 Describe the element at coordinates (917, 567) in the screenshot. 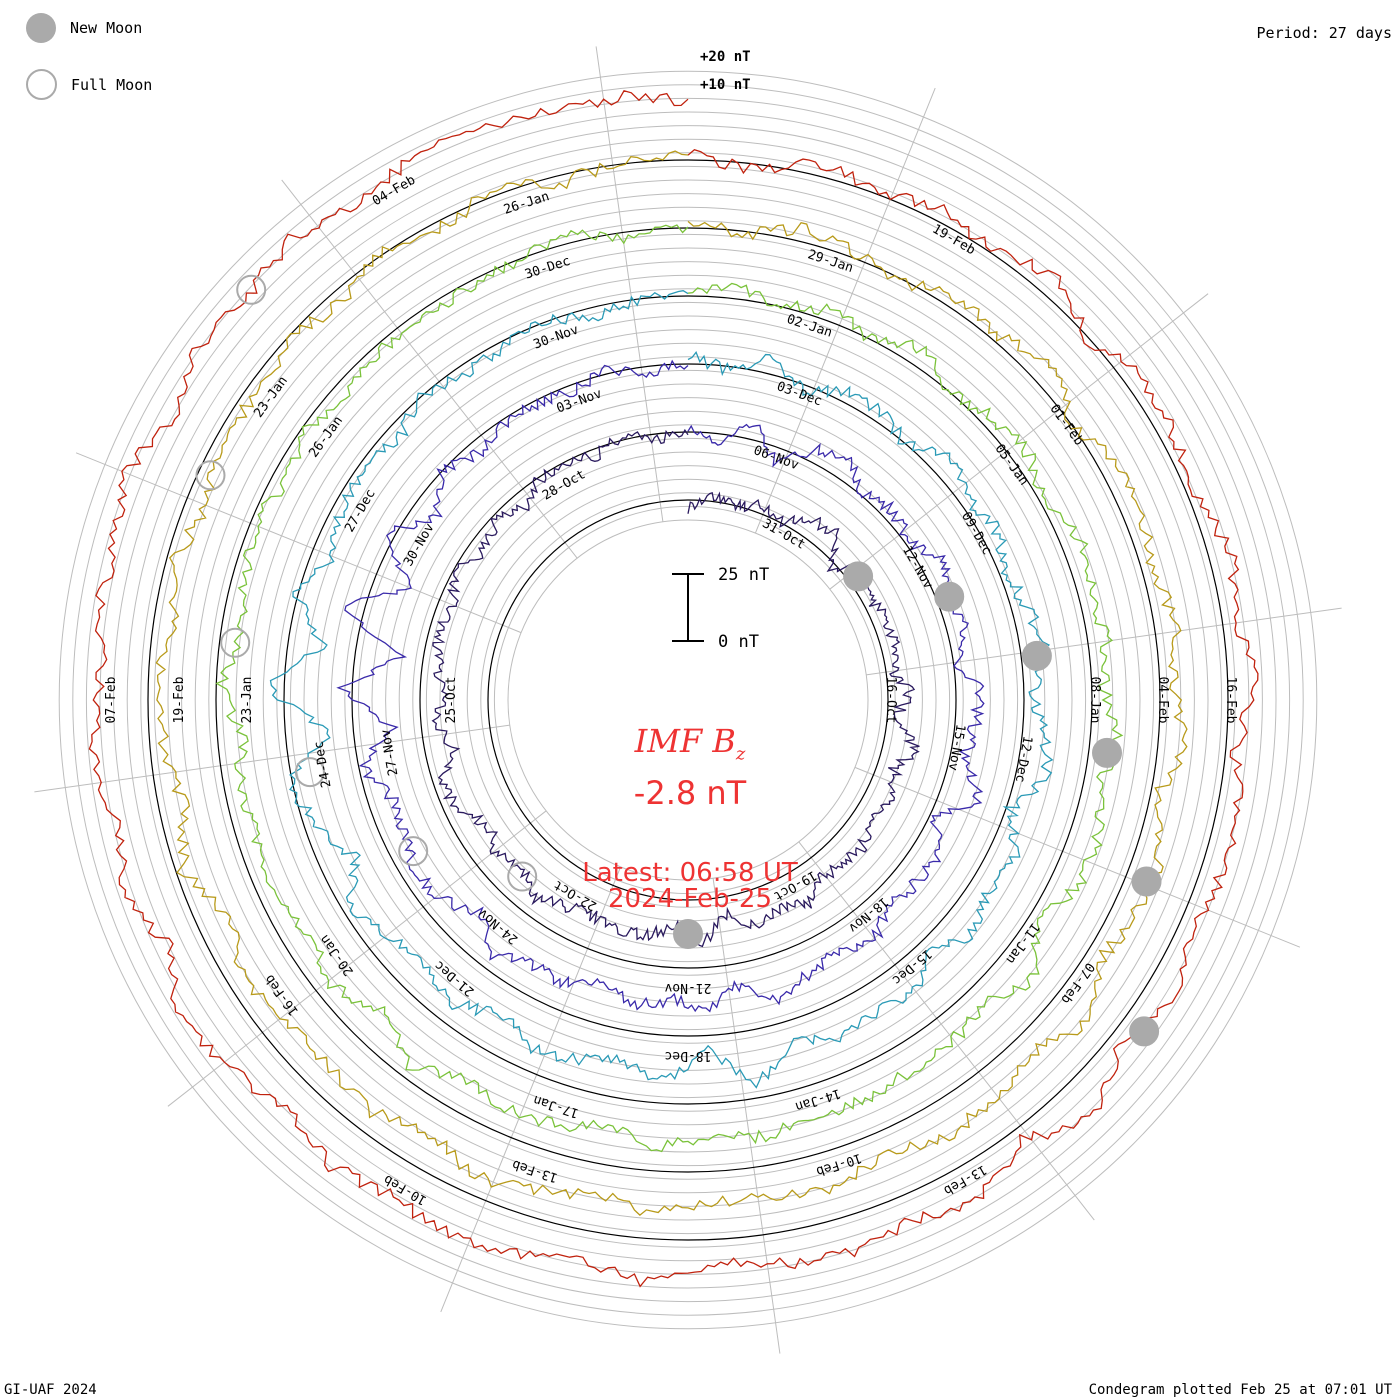

I see `tick-label: 12-Nov` at that location.